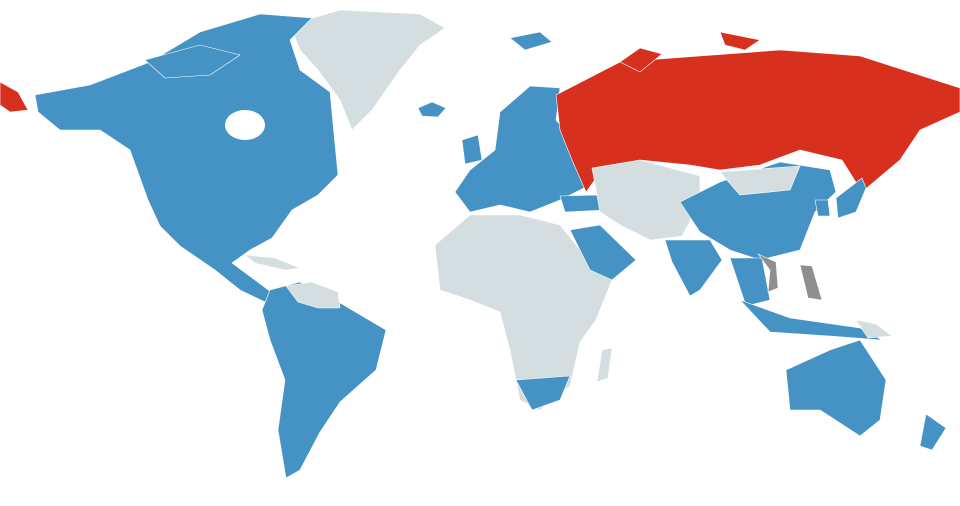 The height and width of the screenshot is (506, 960). Describe the element at coordinates (523, 312) in the screenshot. I see `region-africa` at that location.